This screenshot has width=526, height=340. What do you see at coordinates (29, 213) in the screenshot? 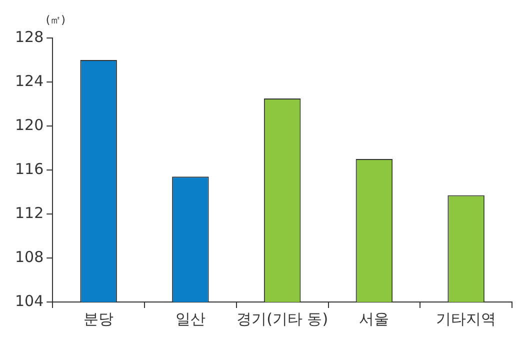
I see `y-tick-label: 112` at bounding box center [29, 213].